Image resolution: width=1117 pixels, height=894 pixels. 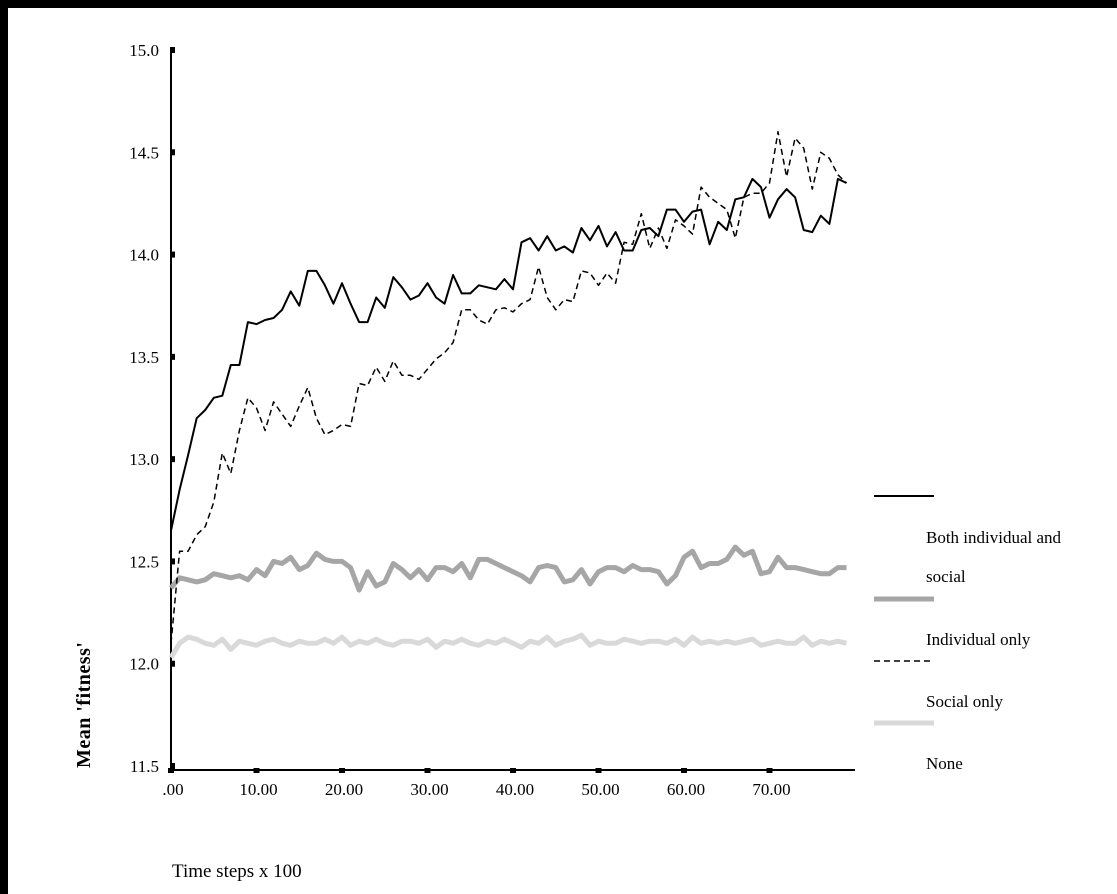 What do you see at coordinates (944, 763) in the screenshot?
I see `legend-label-3: None` at bounding box center [944, 763].